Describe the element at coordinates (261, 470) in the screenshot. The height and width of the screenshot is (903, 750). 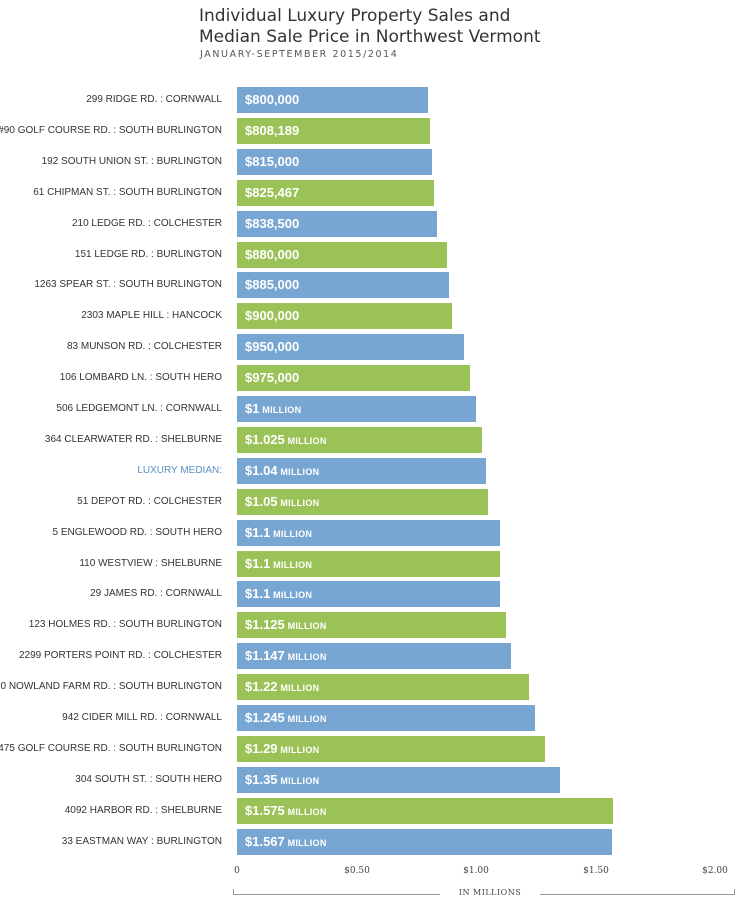
I see `bar-value: $1.04` at that location.